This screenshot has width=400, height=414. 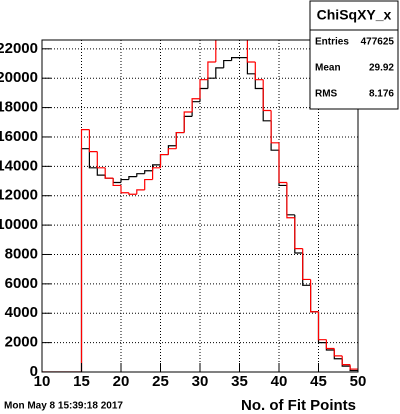 I want to click on x-tick-label: 15, so click(x=81, y=381).